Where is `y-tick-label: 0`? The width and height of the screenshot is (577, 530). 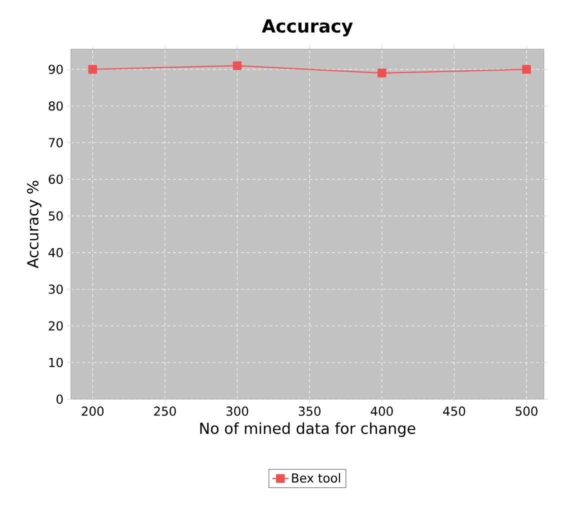 y-tick-label: 0 is located at coordinates (59, 399).